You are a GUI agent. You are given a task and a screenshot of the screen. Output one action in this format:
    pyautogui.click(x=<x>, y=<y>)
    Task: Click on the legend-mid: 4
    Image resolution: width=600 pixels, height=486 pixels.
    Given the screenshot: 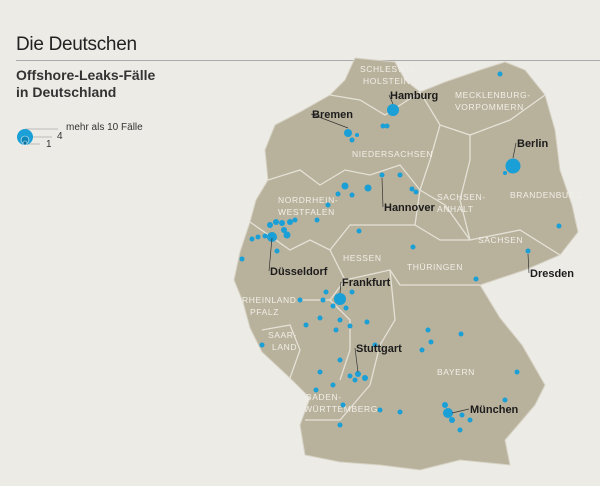 What is the action you would take?
    pyautogui.click(x=60, y=136)
    